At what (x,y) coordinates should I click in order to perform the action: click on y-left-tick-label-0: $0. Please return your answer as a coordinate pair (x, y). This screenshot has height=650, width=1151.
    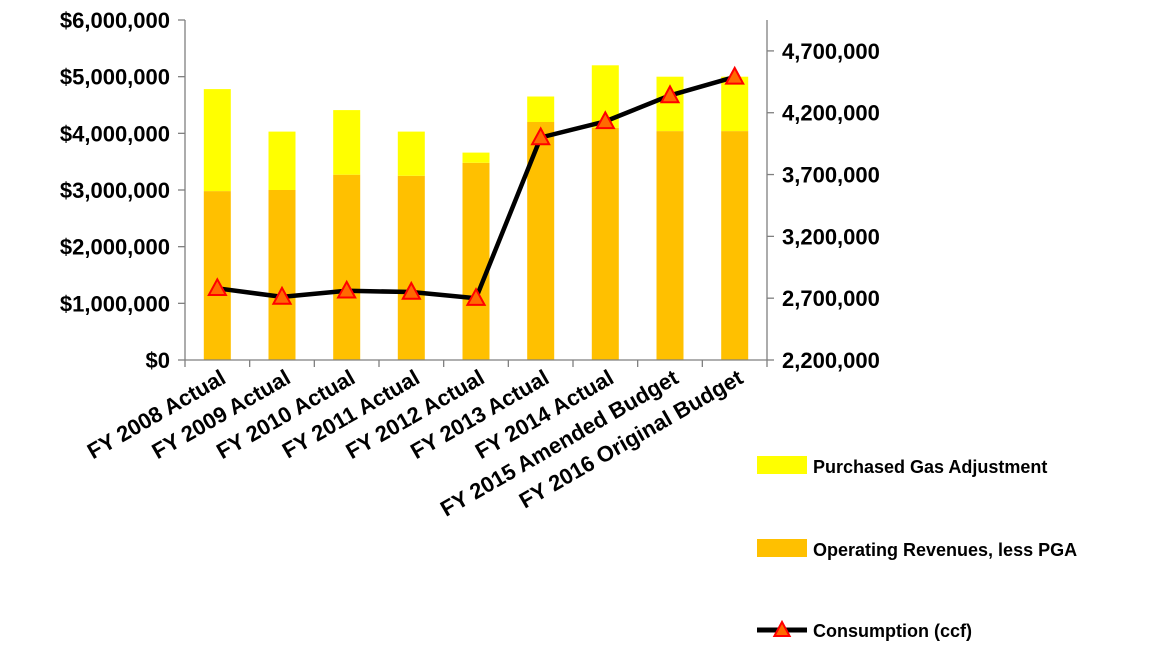
    Looking at the image, I should click on (158, 360).